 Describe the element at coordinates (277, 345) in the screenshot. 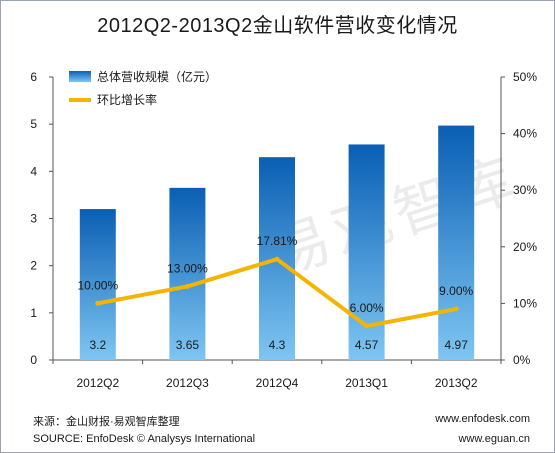

I see `bar-value-label: 4.3` at that location.